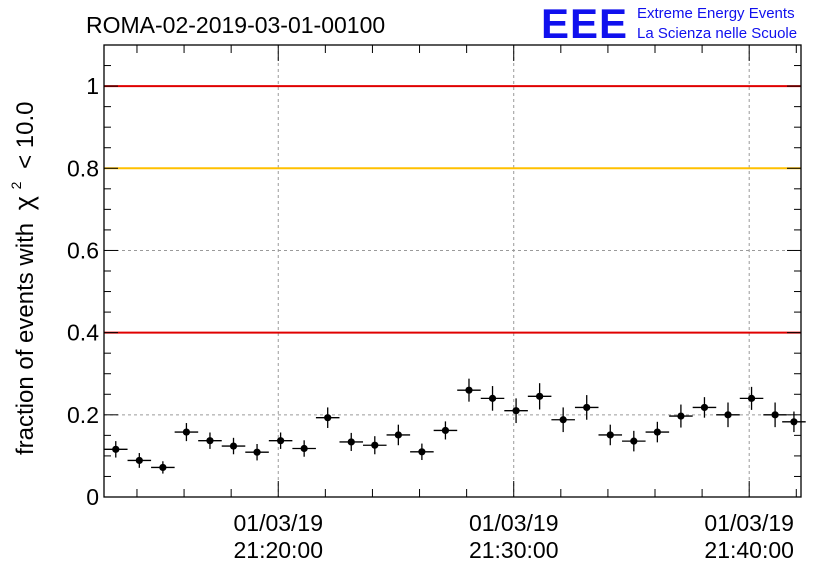 The image size is (836, 572). I want to click on y-tick-label: 0.8, so click(83, 168).